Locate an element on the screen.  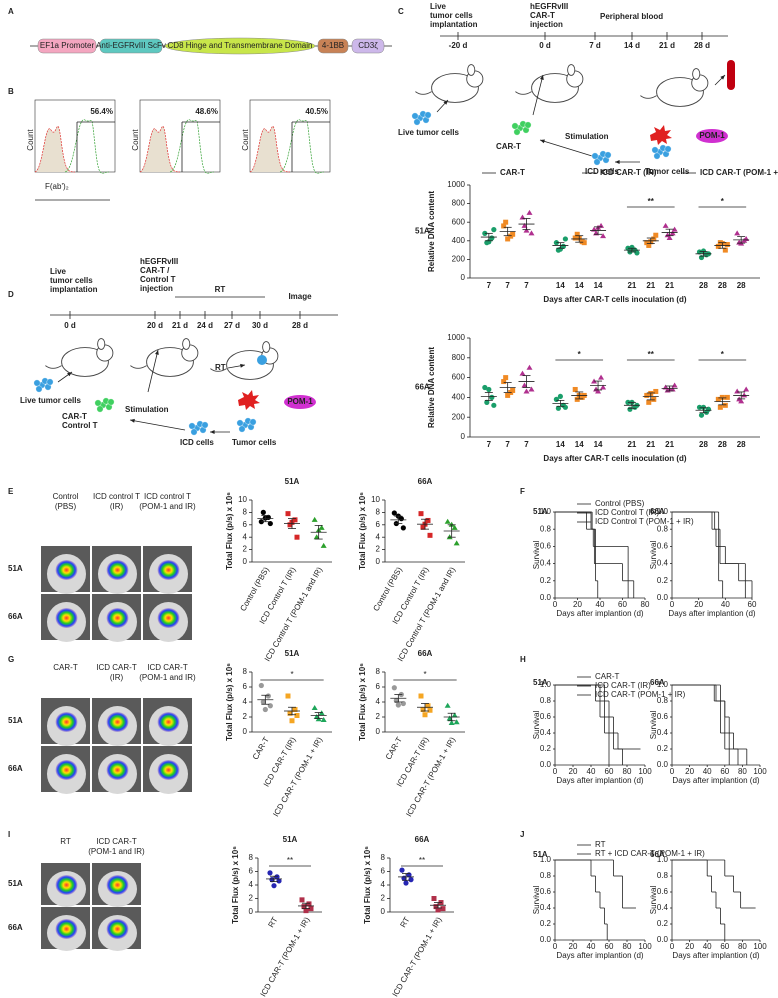
panel-letter: G is located at coordinates (11, 659).